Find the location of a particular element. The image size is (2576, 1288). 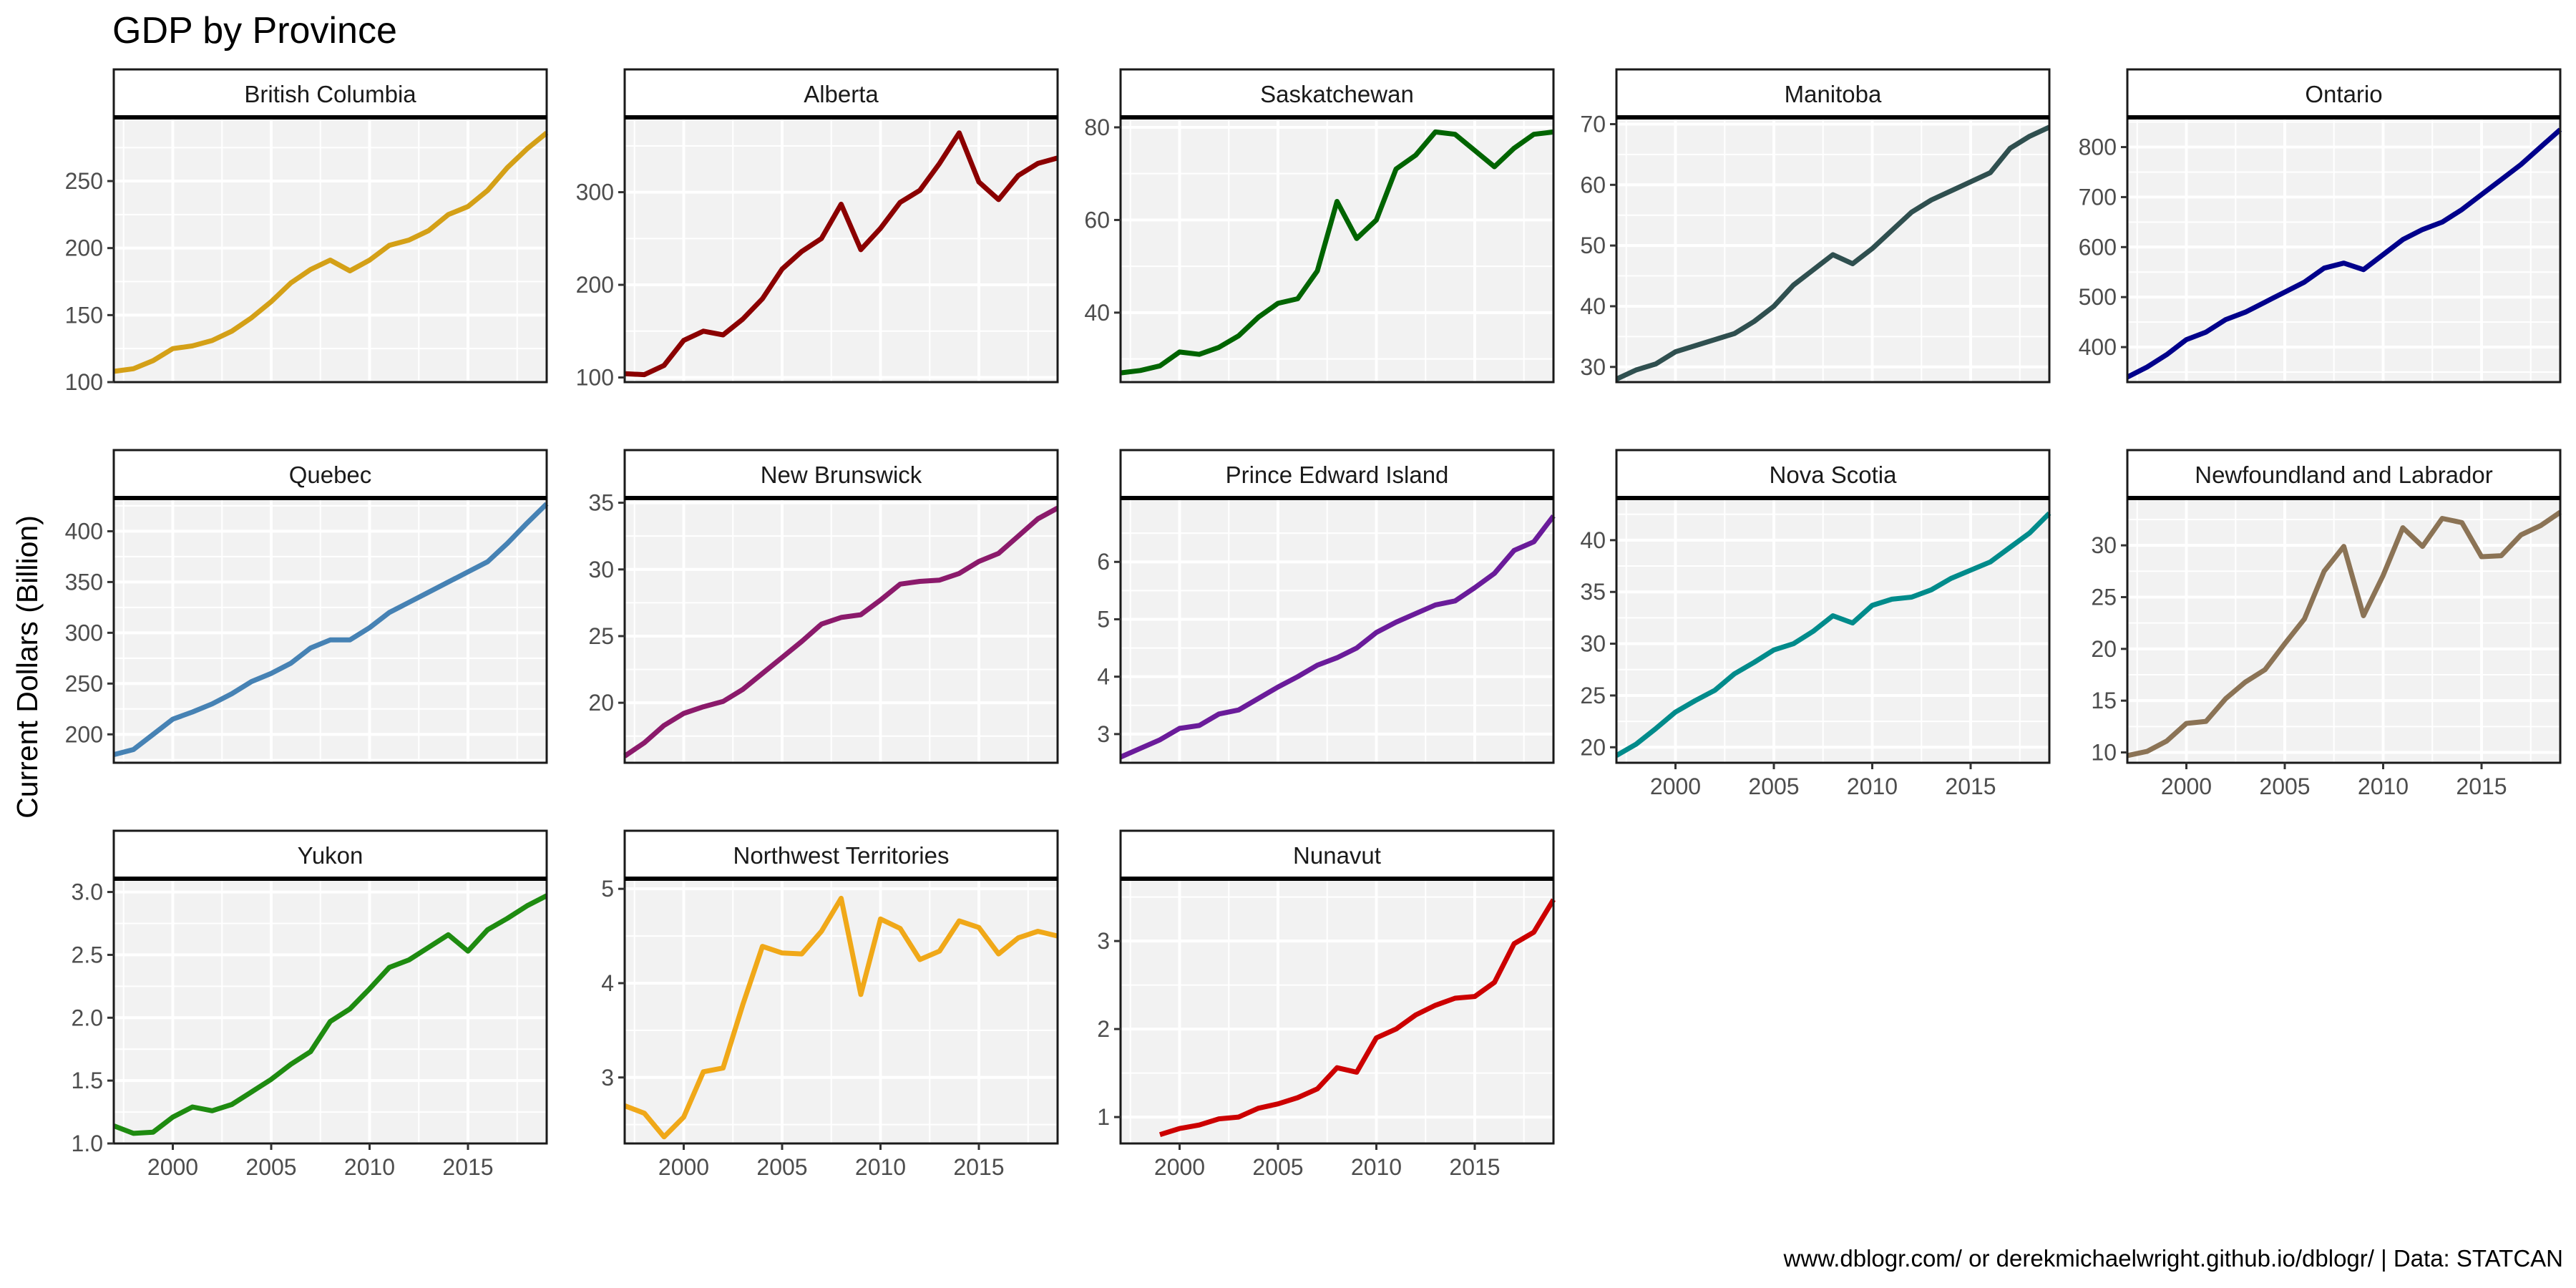

y-axis: 20 25 30 35 40 is located at coordinates (1598, 643).